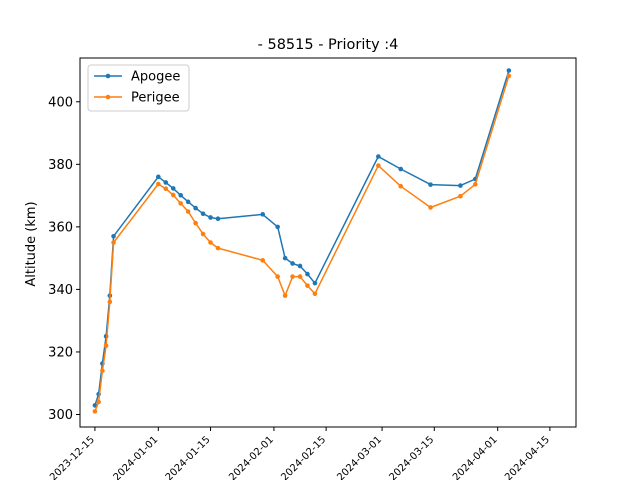 The height and width of the screenshot is (480, 640). What do you see at coordinates (60, 227) in the screenshot?
I see `y-tick-label: 360` at bounding box center [60, 227].